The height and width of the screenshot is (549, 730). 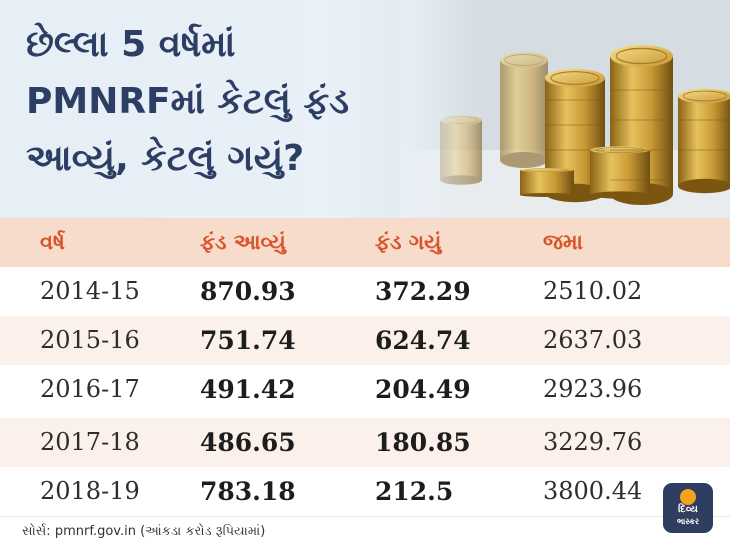 I want to click on spent-cell: 372.29, so click(x=423, y=291).